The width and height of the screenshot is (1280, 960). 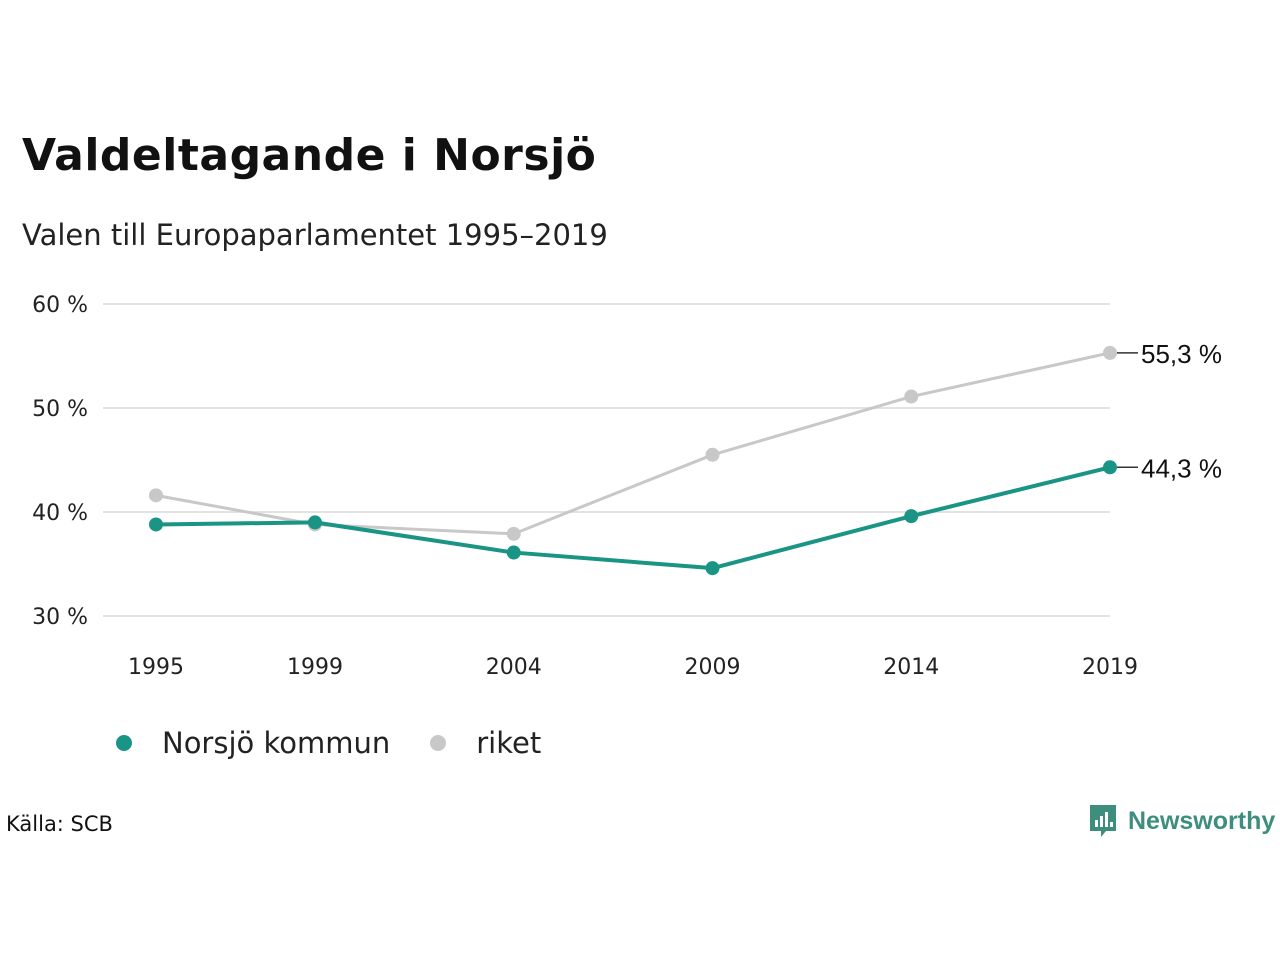 What do you see at coordinates (60, 617) in the screenshot?
I see `y-tick-label: 30 %` at bounding box center [60, 617].